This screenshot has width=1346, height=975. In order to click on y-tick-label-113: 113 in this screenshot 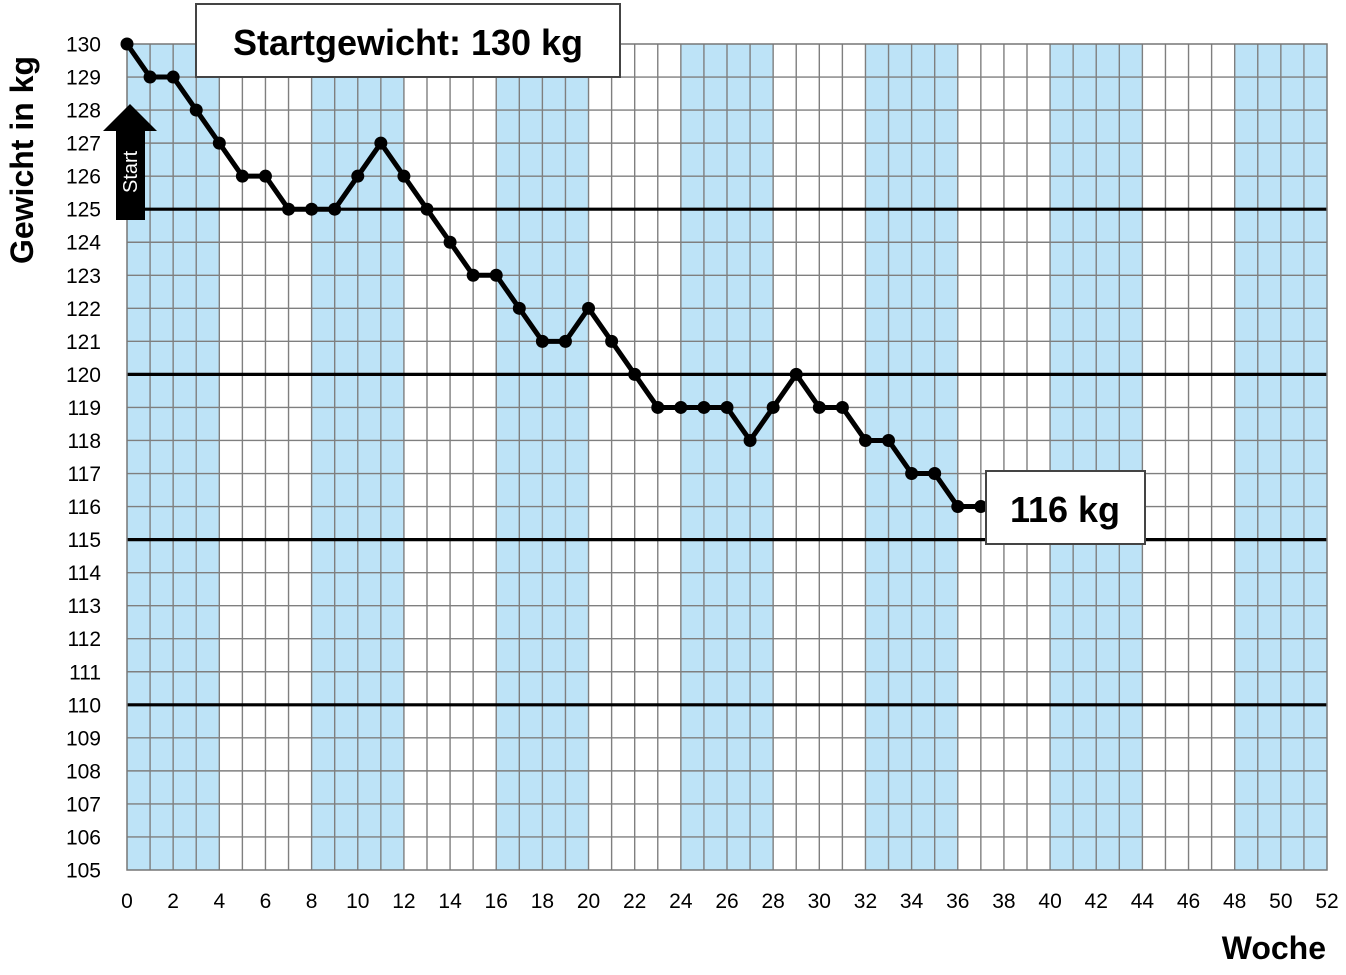, I will do `click(84, 606)`.